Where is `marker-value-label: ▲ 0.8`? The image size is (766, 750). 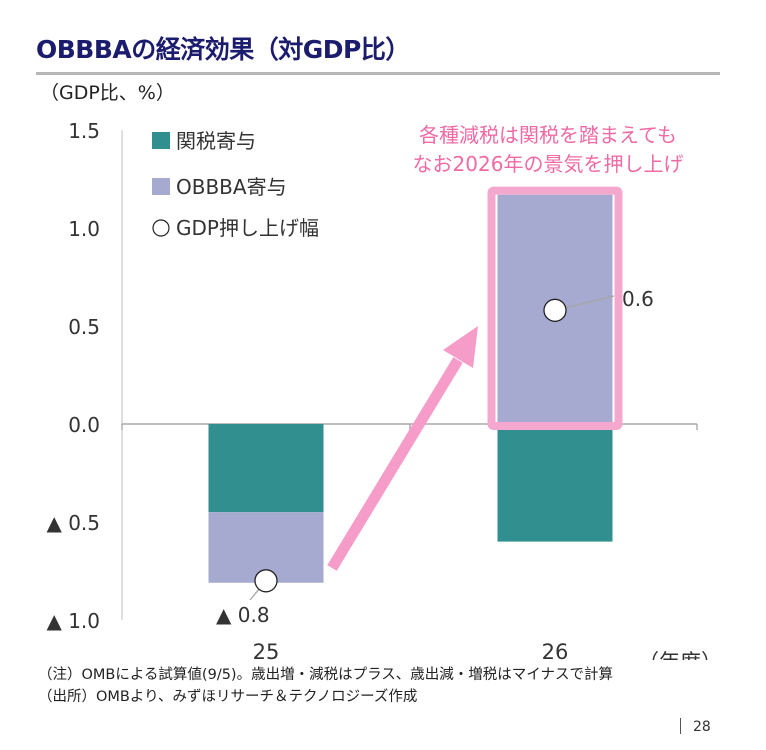
marker-value-label: ▲ 0.8 is located at coordinates (243, 615).